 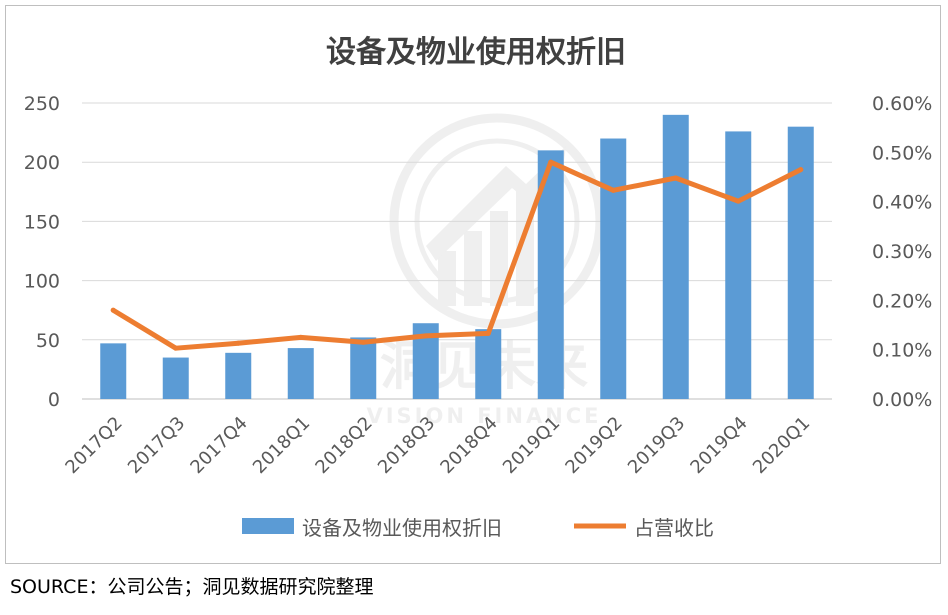 What do you see at coordinates (402, 528) in the screenshot?
I see `legend-bar-label: 设备及物业使用权折旧` at bounding box center [402, 528].